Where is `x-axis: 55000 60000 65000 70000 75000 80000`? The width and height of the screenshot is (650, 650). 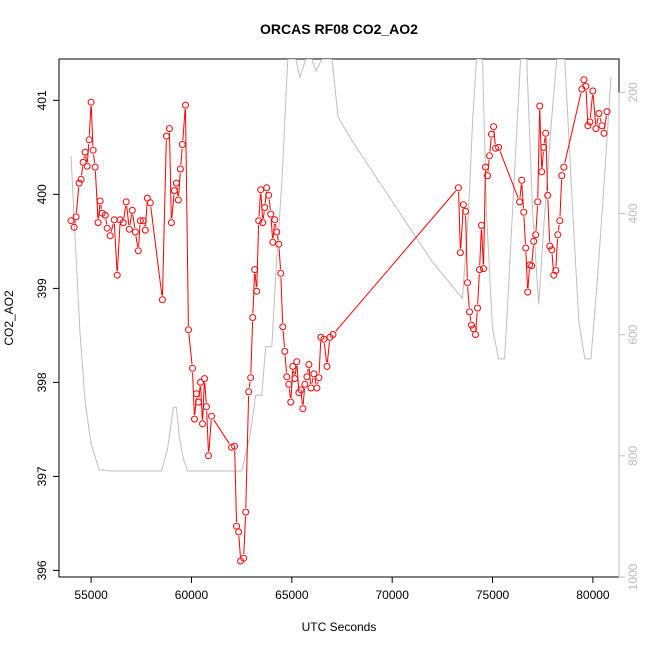 x-axis: 55000 60000 65000 70000 75000 80000 is located at coordinates (342, 589).